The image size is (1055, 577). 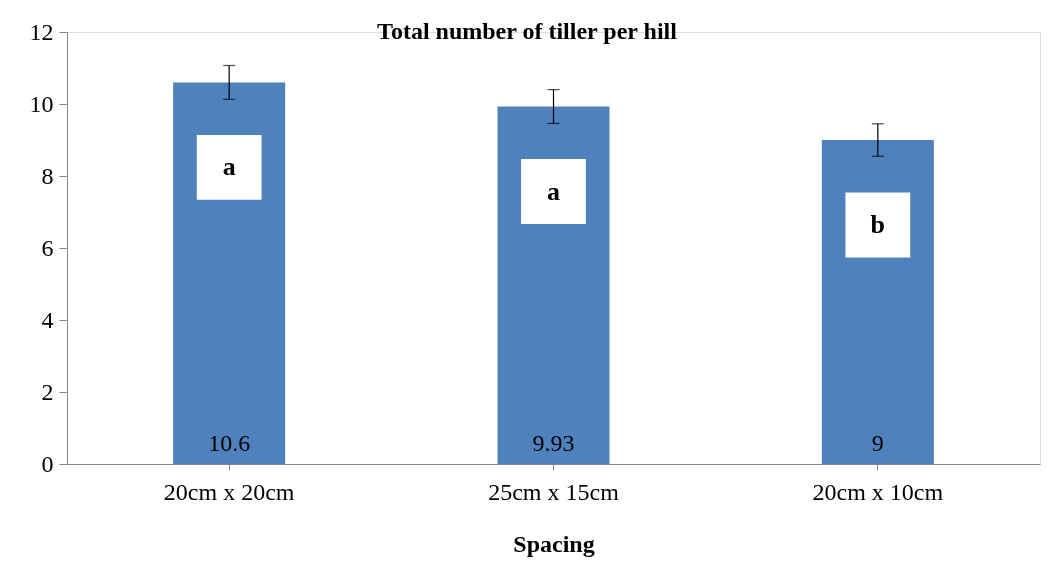 I want to click on annotation: b, so click(x=878, y=224).